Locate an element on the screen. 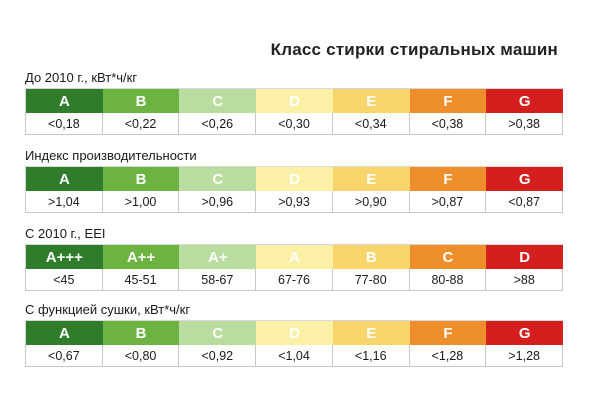 The width and height of the screenshot is (600, 408). class-value-cell: >0,90 is located at coordinates (371, 201).